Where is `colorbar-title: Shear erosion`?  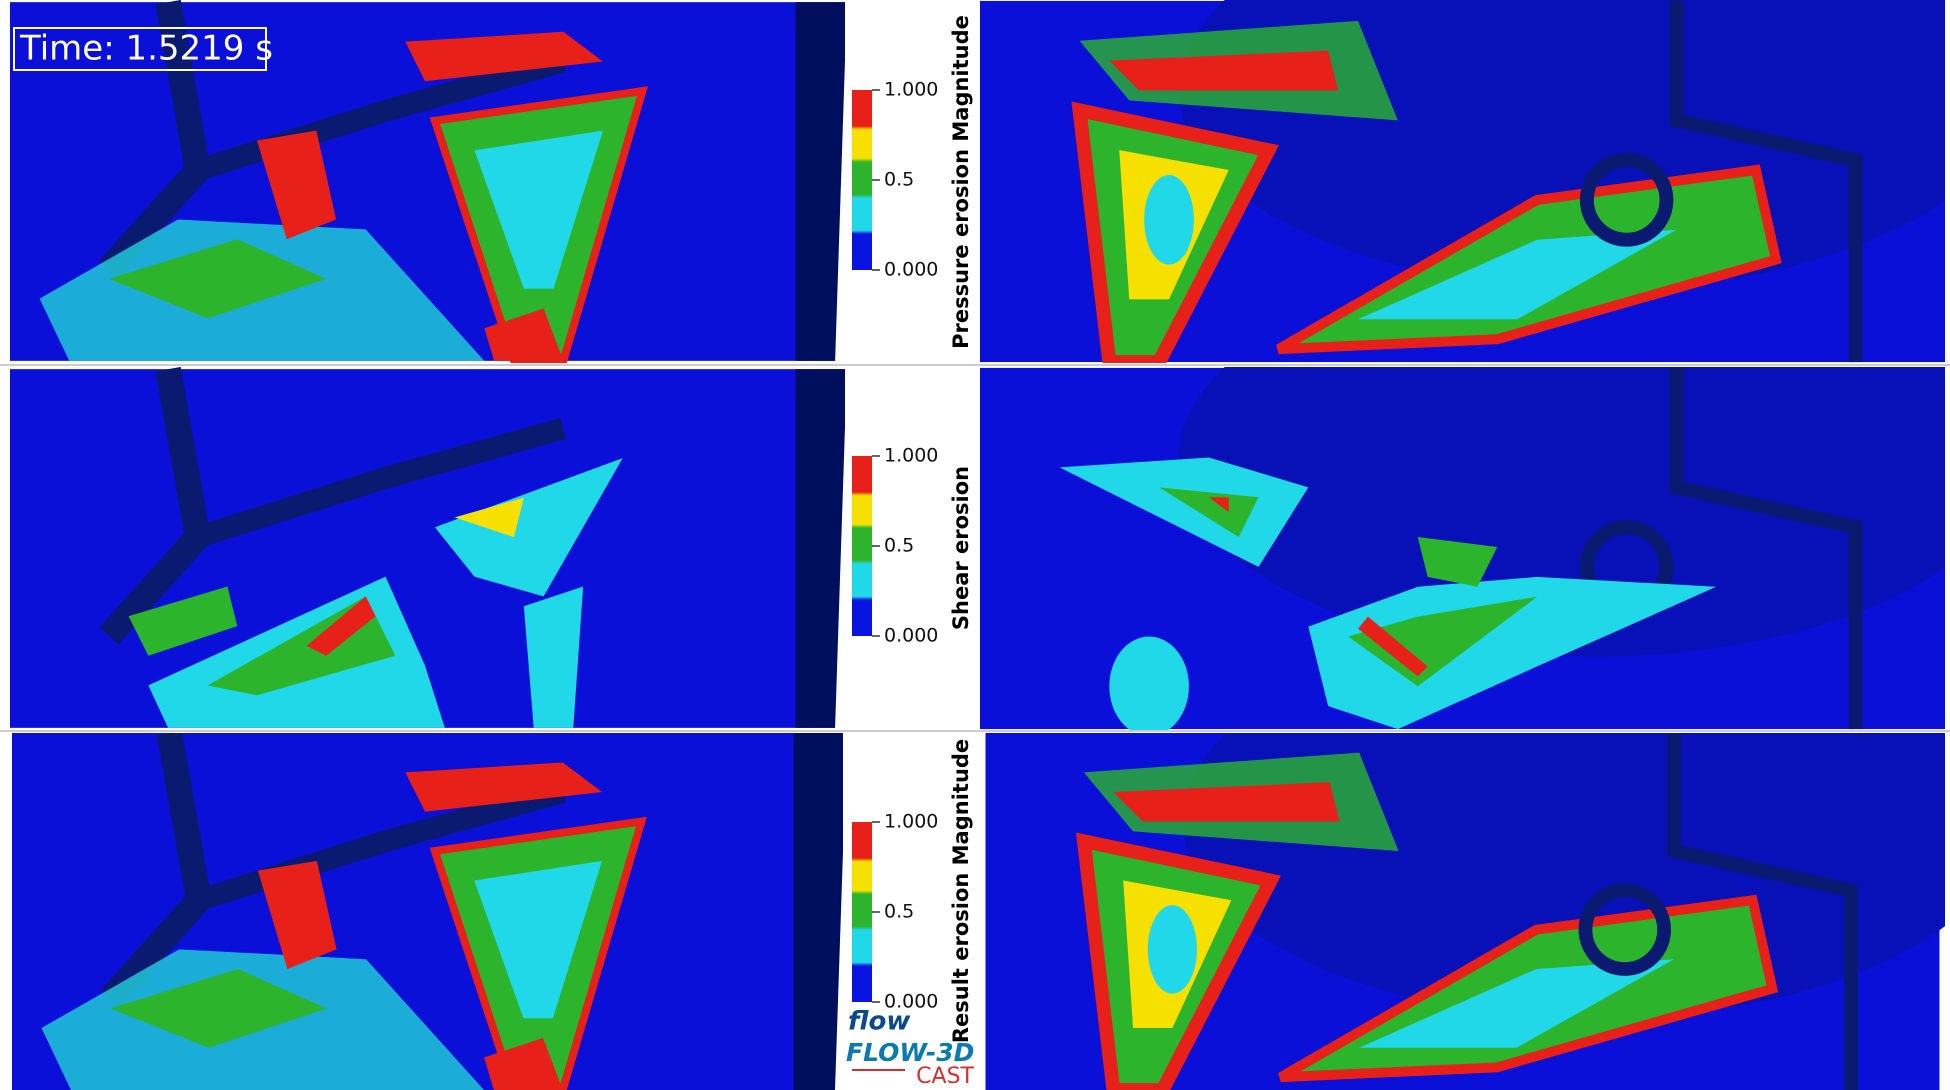 colorbar-title: Shear erosion is located at coordinates (961, 548).